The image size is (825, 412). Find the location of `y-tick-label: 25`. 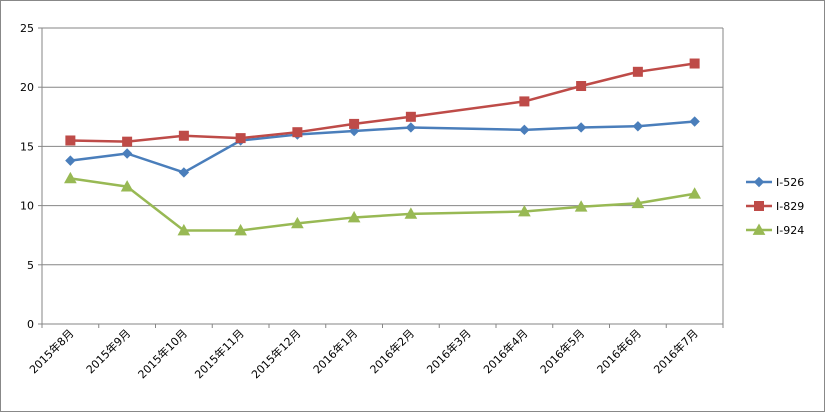

y-tick-label: 25 is located at coordinates (27, 28).